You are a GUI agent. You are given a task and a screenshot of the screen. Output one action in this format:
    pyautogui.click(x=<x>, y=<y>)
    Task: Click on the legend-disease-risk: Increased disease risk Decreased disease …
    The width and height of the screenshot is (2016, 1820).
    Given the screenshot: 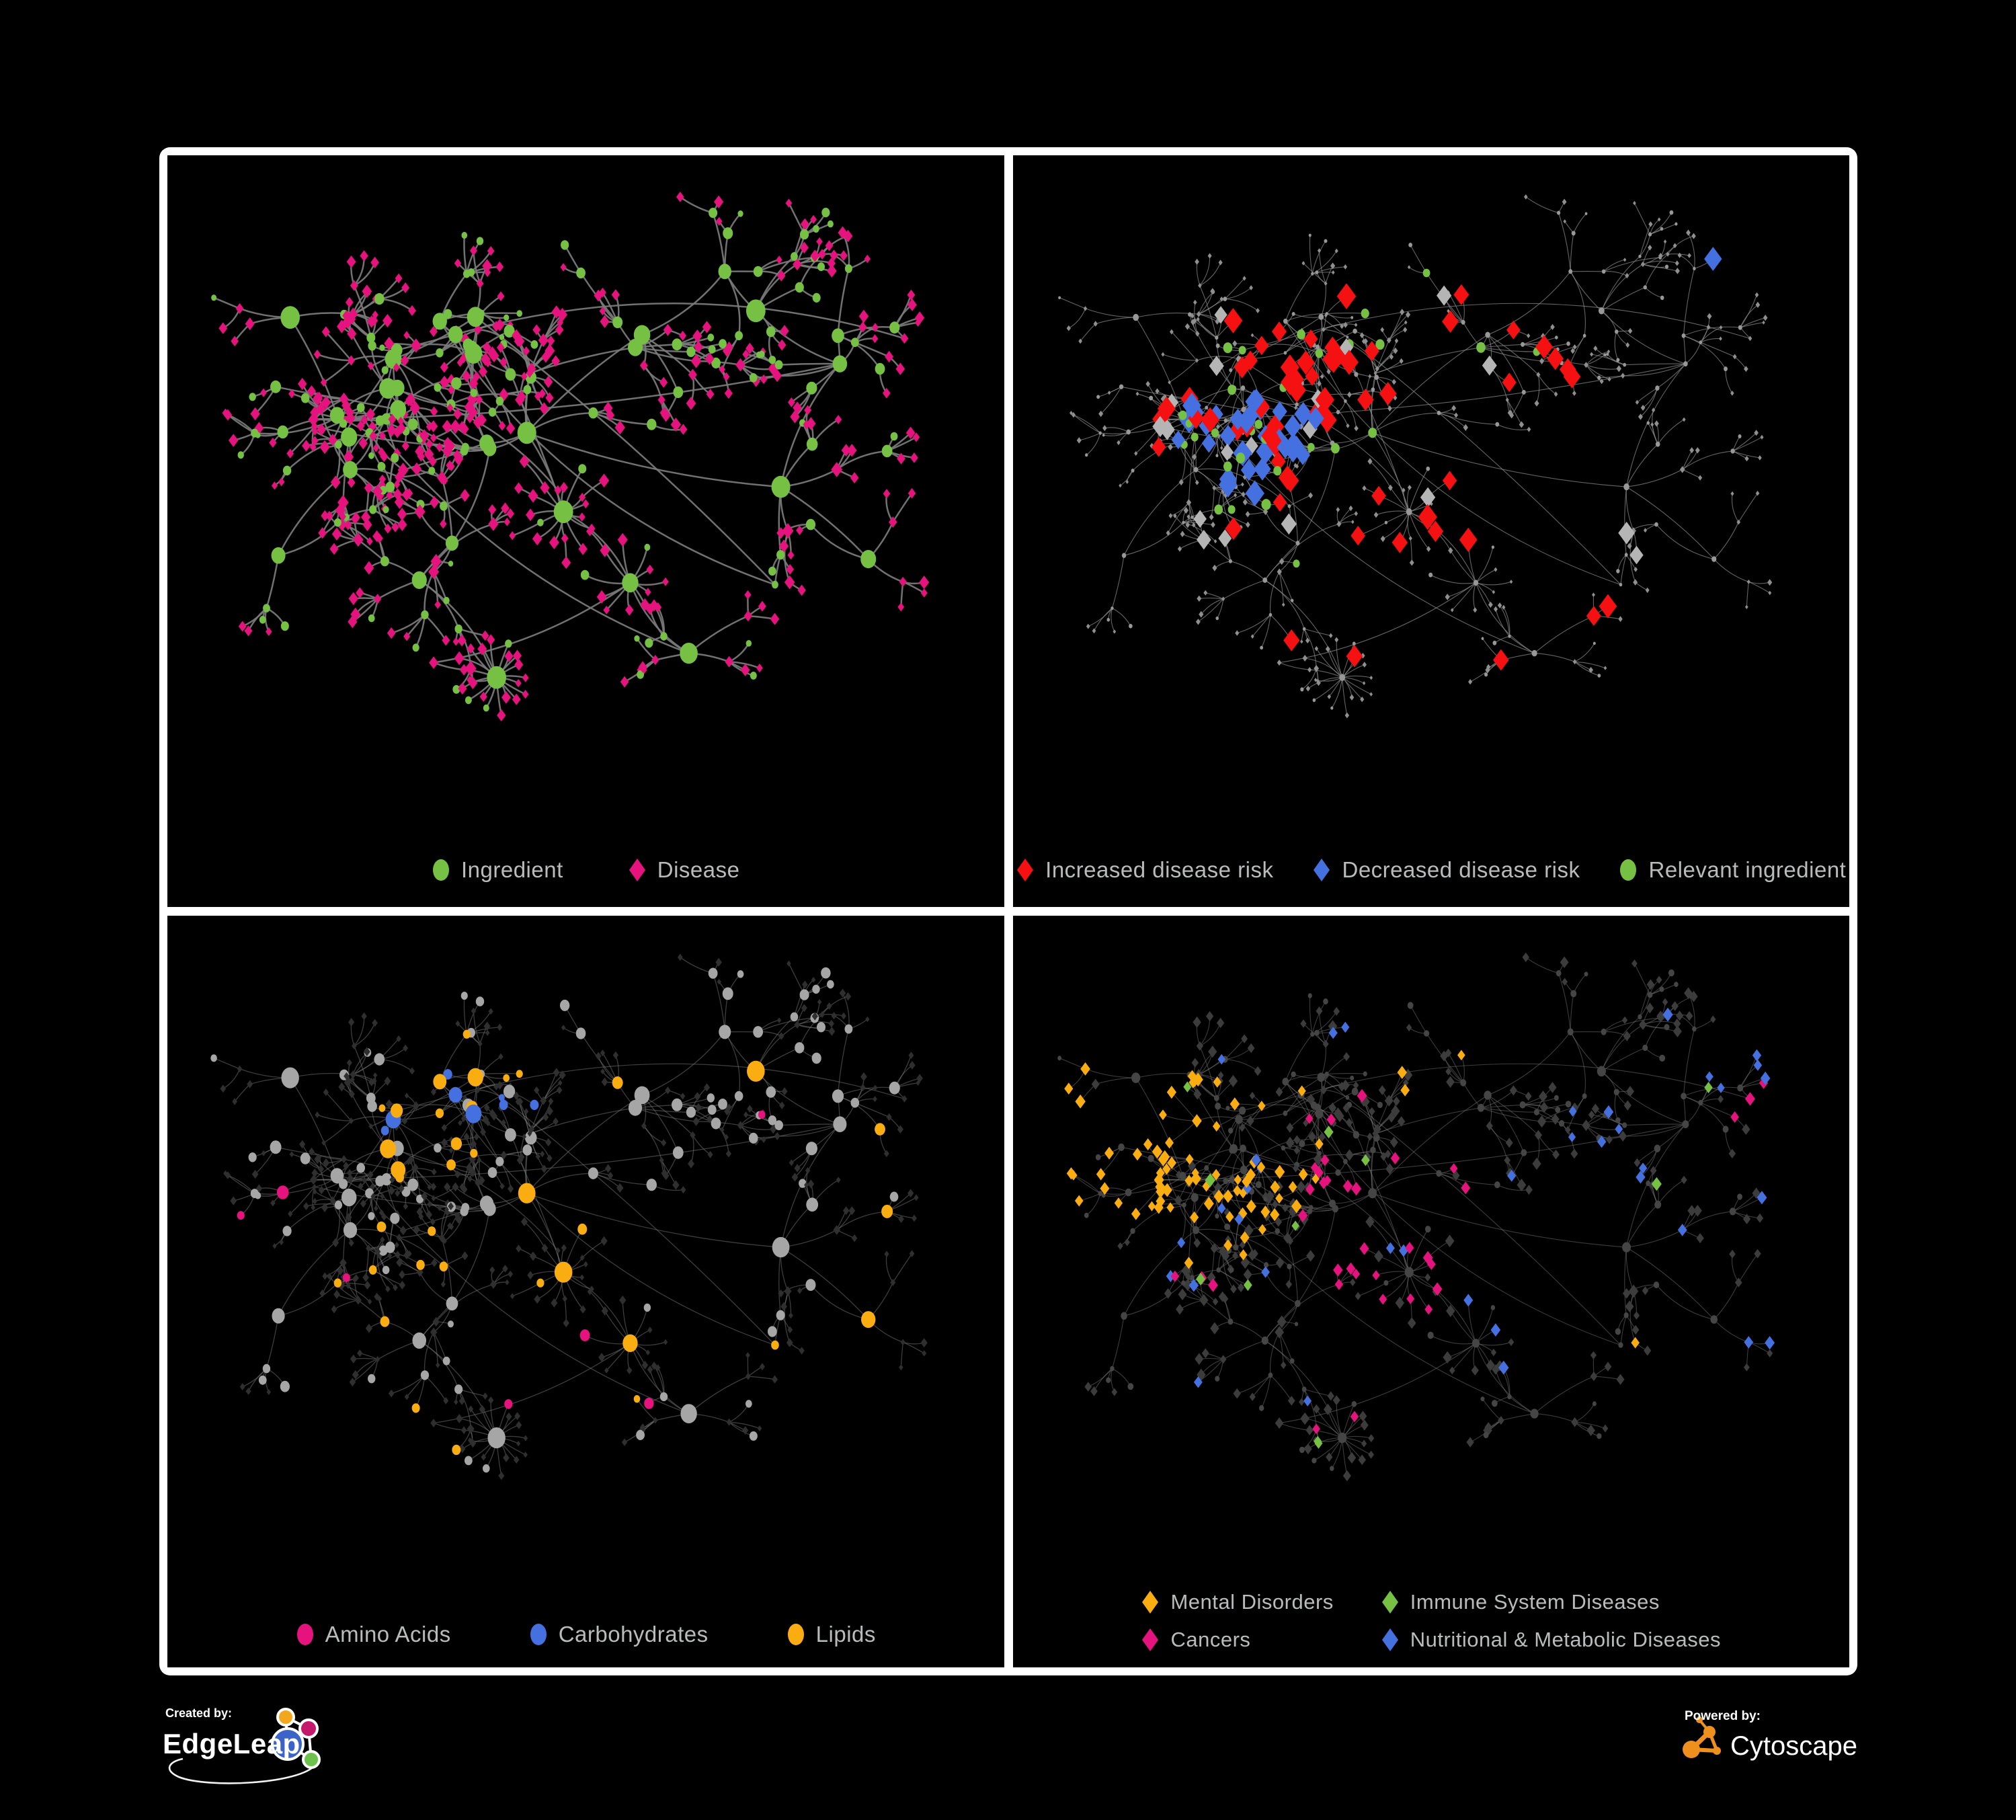 What is the action you would take?
    pyautogui.click(x=1431, y=870)
    